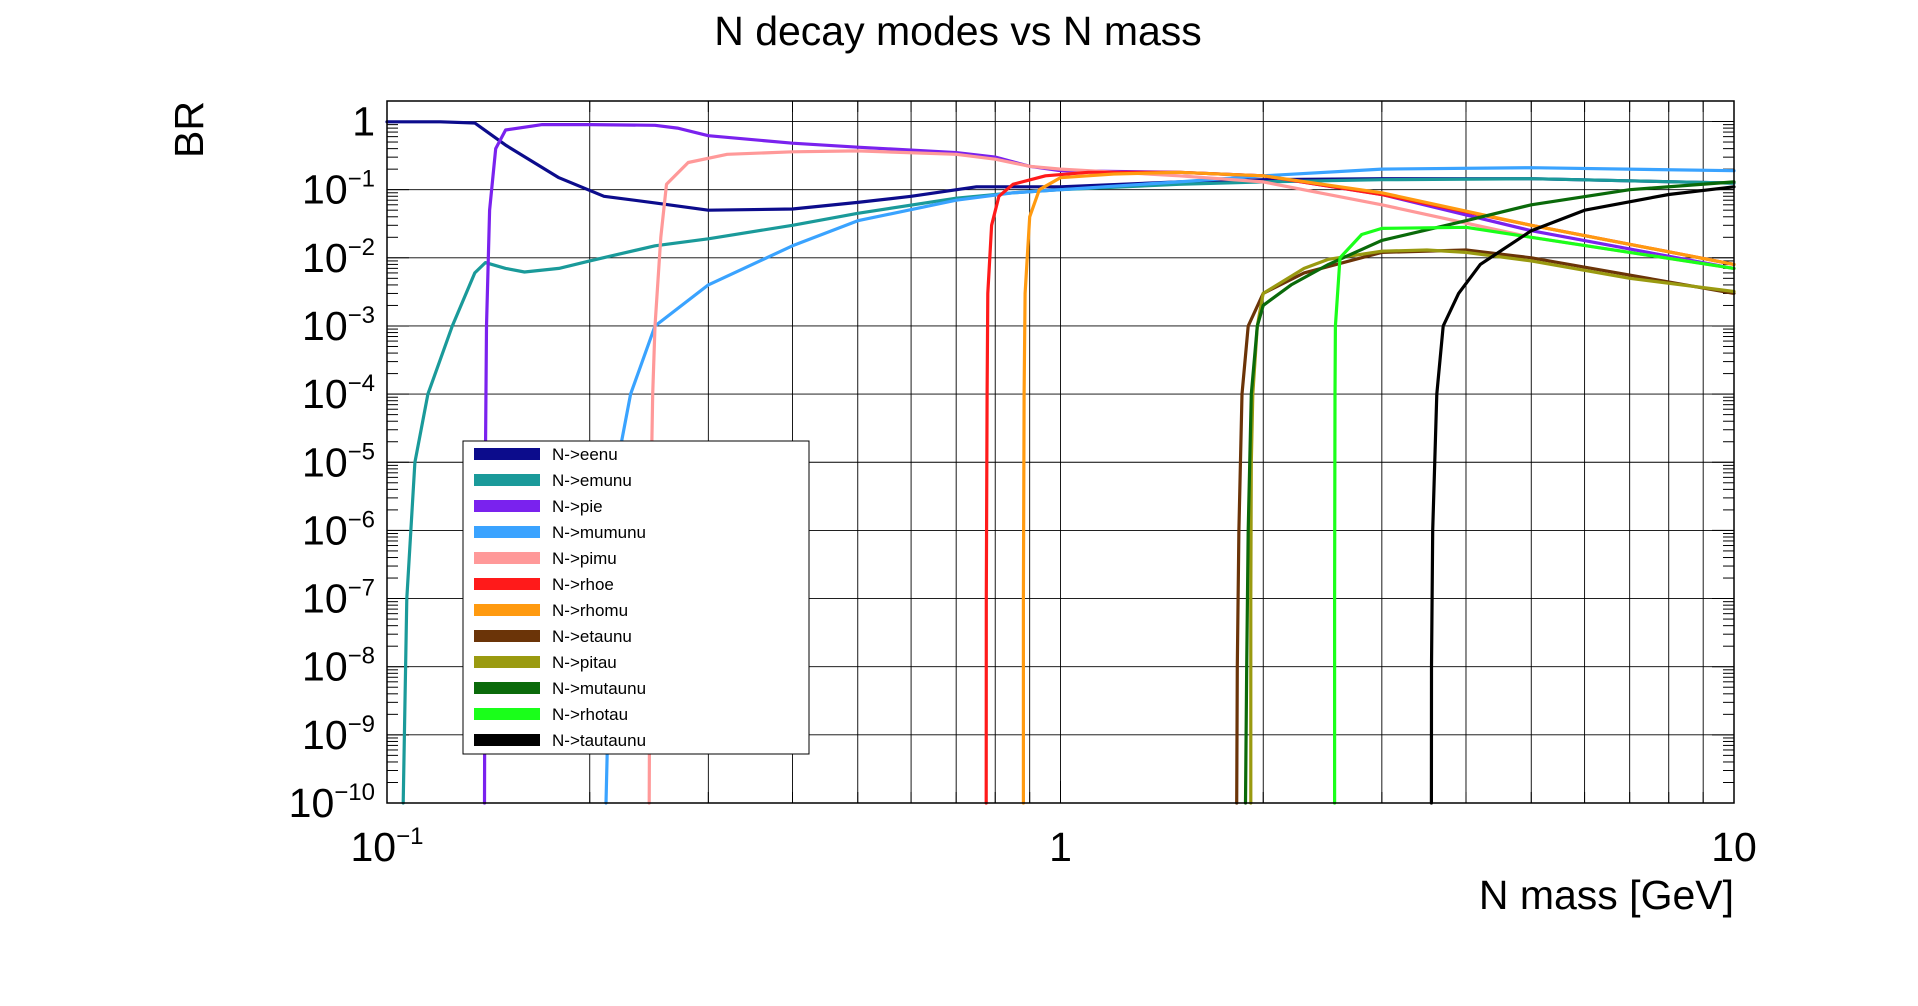 The height and width of the screenshot is (1006, 1918). Describe the element at coordinates (338, 189) in the screenshot. I see `y-tick-label: 10⁻¹` at that location.